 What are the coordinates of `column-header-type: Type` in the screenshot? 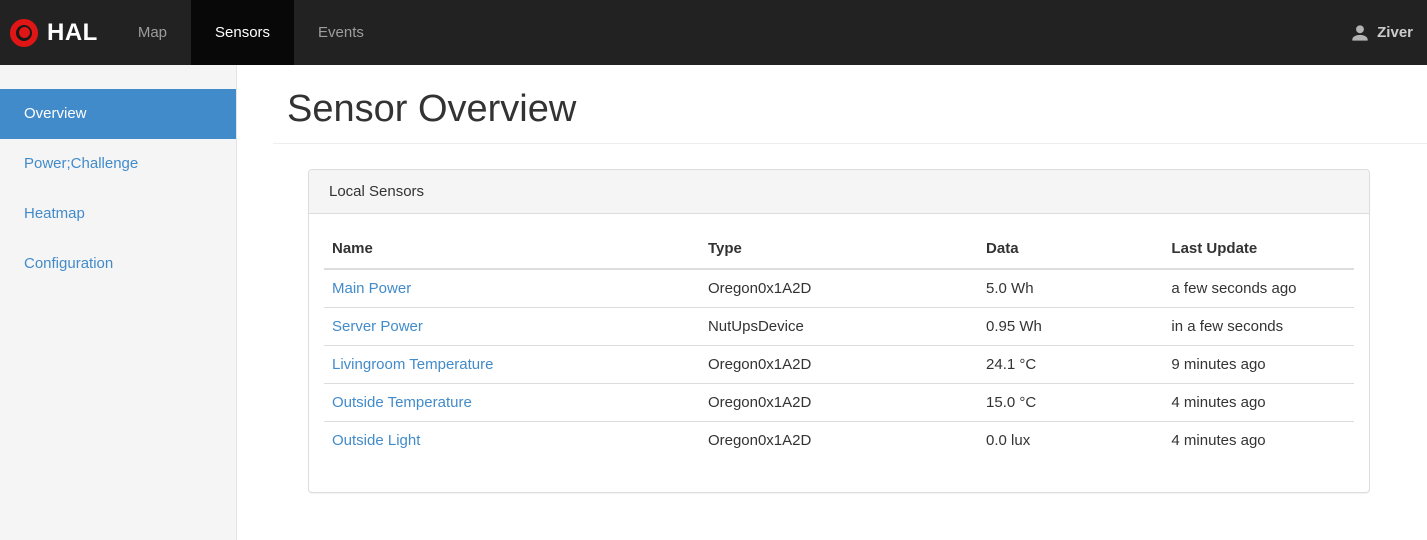 It's located at (839, 249).